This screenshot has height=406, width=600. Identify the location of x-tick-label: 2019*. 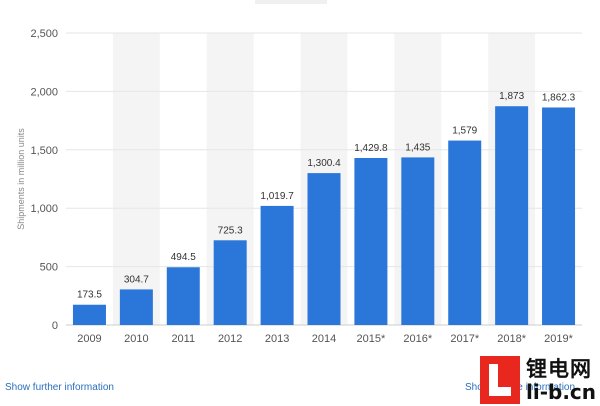
(558, 339).